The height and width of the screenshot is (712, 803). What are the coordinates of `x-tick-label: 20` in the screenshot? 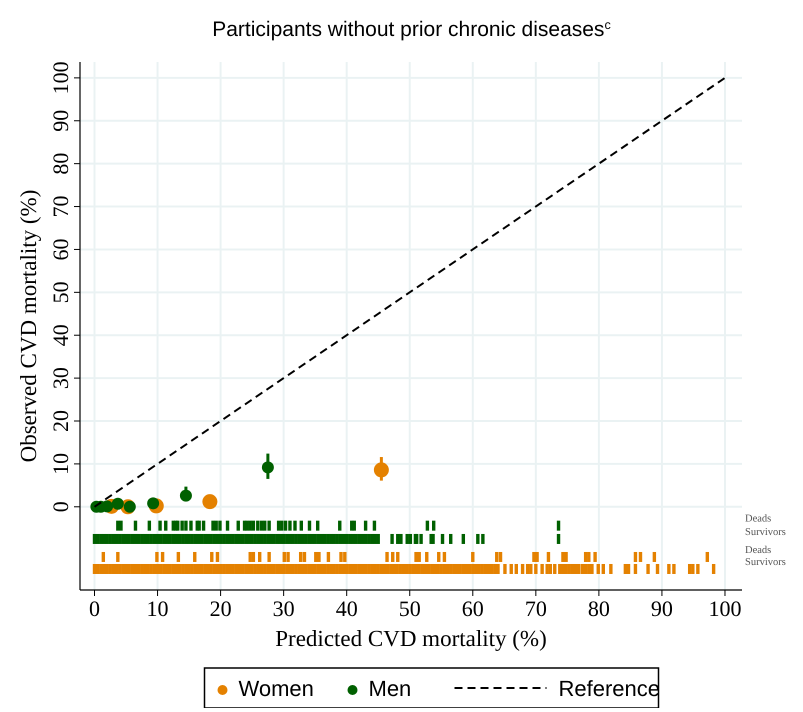 It's located at (221, 608).